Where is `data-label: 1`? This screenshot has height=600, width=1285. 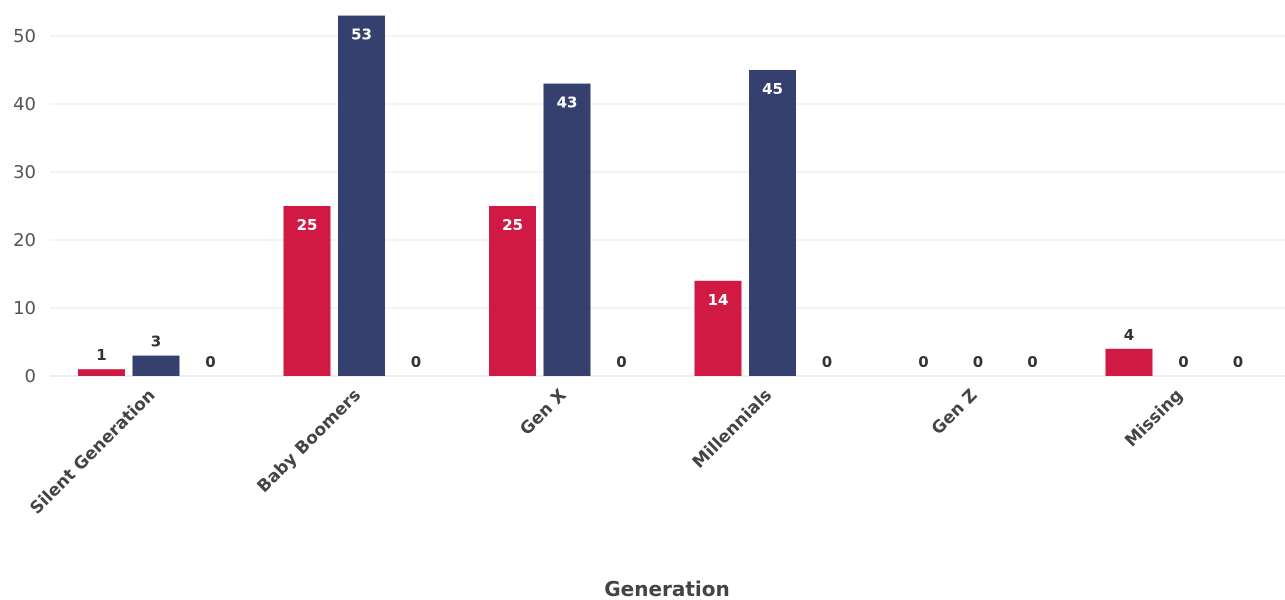
data-label: 1 is located at coordinates (101, 355).